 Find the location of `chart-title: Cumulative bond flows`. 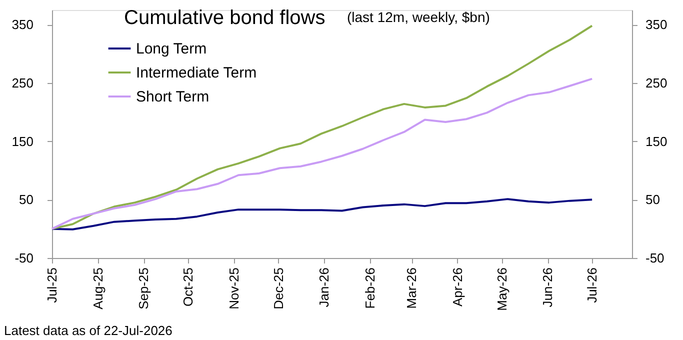

chart-title: Cumulative bond flows is located at coordinates (225, 18).